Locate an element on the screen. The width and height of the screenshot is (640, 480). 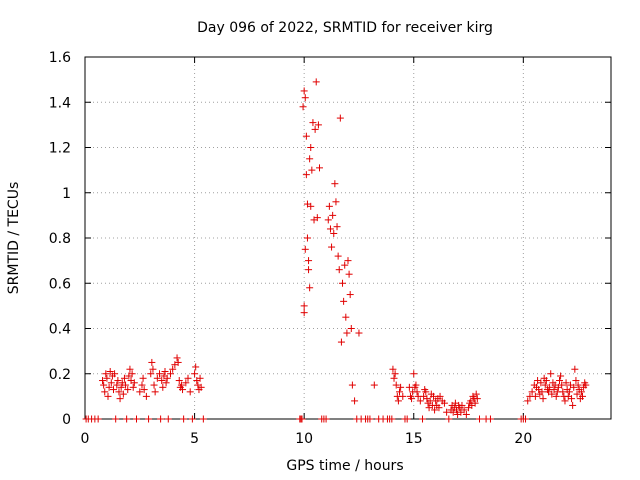
y-tick-label: 1 is located at coordinates (66, 194).